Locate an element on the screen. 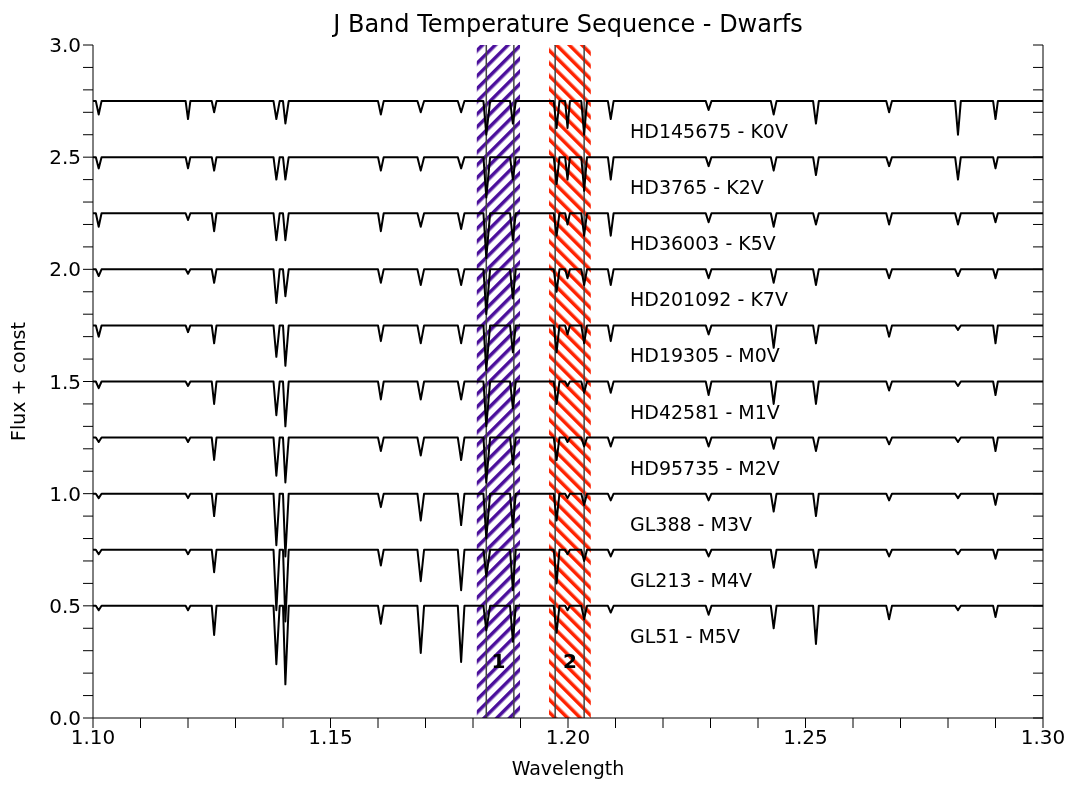  series-label: HD95735 - M2V is located at coordinates (705, 467).